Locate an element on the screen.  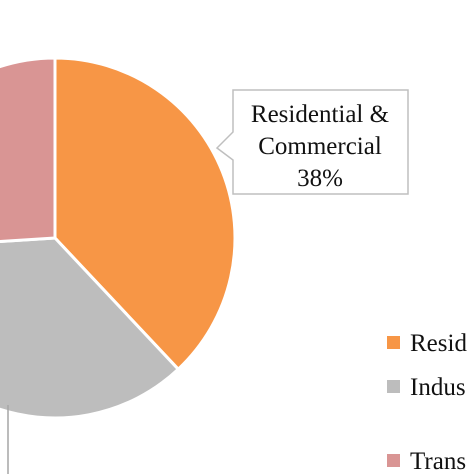
data-label-line2: Commercial is located at coordinates (320, 146).